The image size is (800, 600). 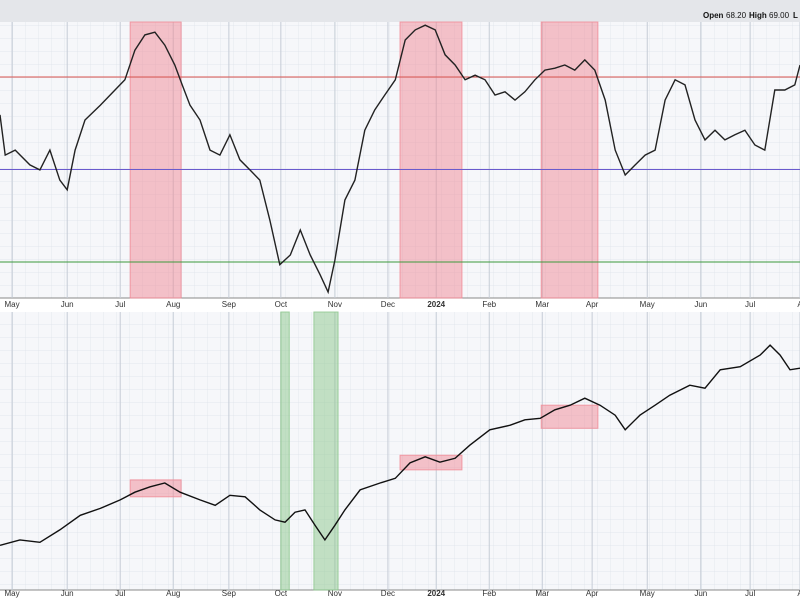 What do you see at coordinates (713, 15) in the screenshot?
I see `header-label: Open` at bounding box center [713, 15].